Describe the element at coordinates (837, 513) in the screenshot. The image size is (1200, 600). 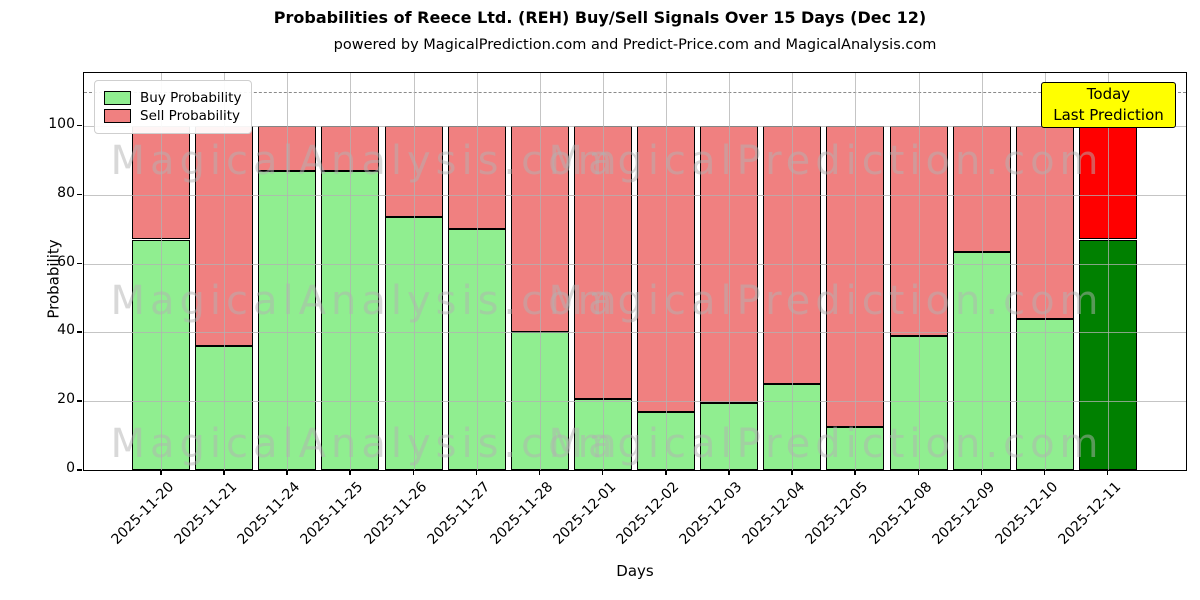
I see `x-tick-label: 2025-12-05` at that location.